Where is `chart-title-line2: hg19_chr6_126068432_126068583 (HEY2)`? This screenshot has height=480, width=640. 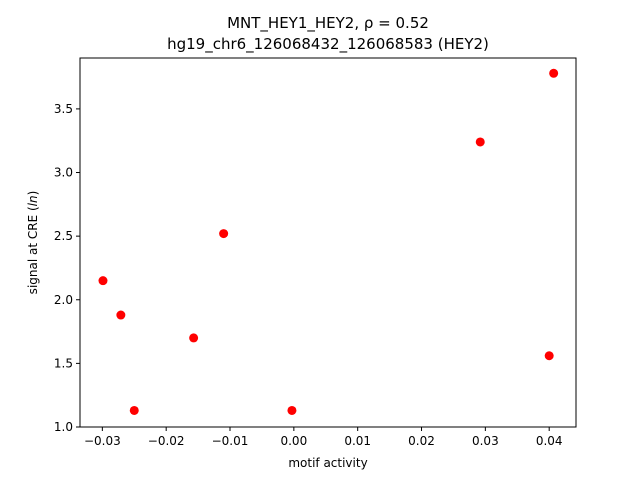 chart-title-line2: hg19_chr6_126068432_126068583 (HEY2) is located at coordinates (328, 44).